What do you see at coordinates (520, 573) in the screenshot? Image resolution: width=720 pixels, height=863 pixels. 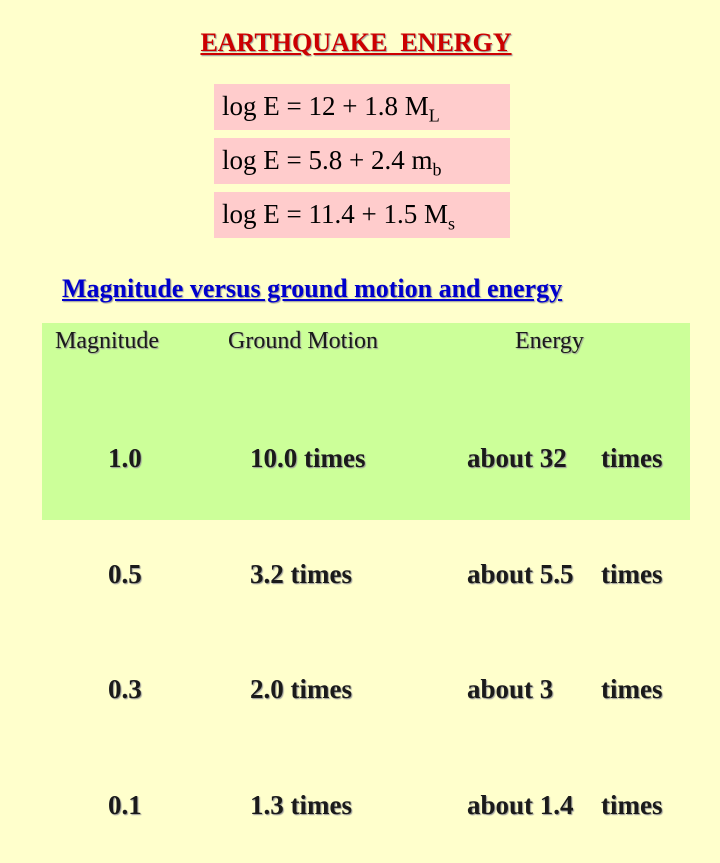 I see `energy-value: about 5.5` at bounding box center [520, 573].